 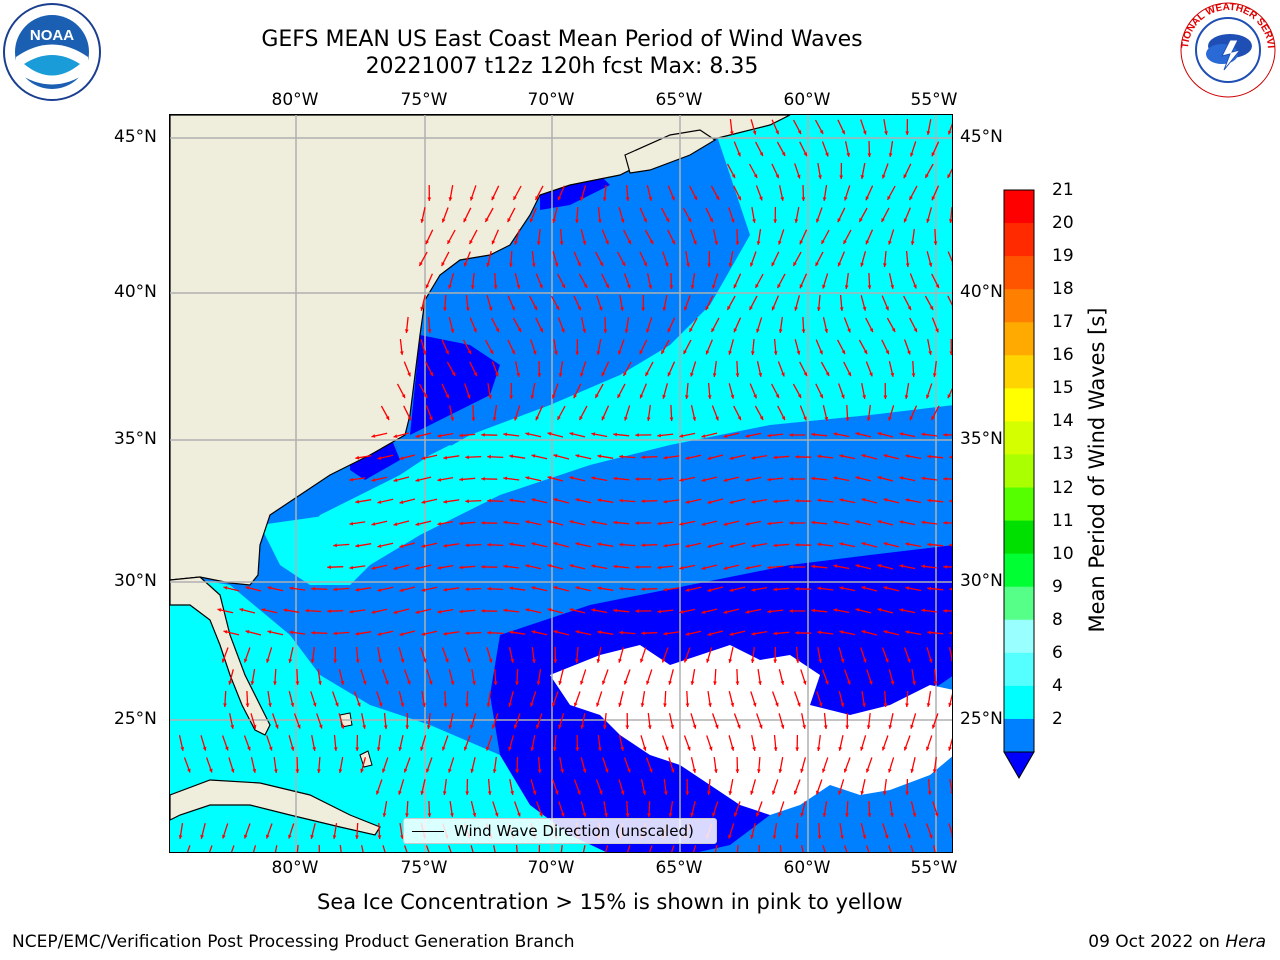 What do you see at coordinates (1057, 685) in the screenshot?
I see `colorbar-tick-label: 4` at bounding box center [1057, 685].